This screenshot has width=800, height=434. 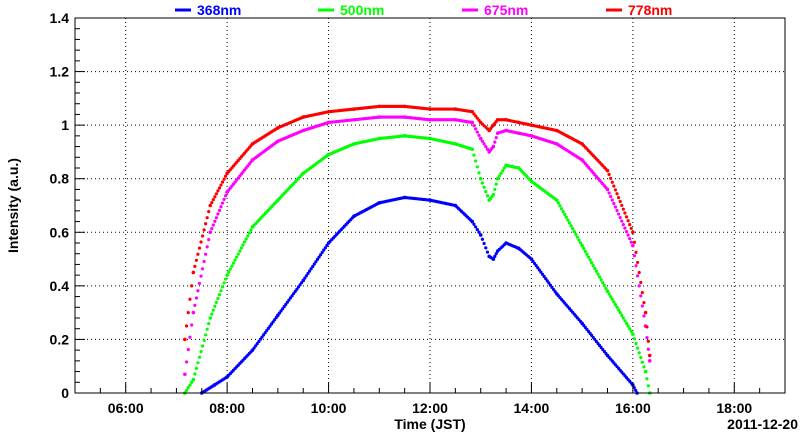 I want to click on y-tick-label: 1.2, so click(x=60, y=72).